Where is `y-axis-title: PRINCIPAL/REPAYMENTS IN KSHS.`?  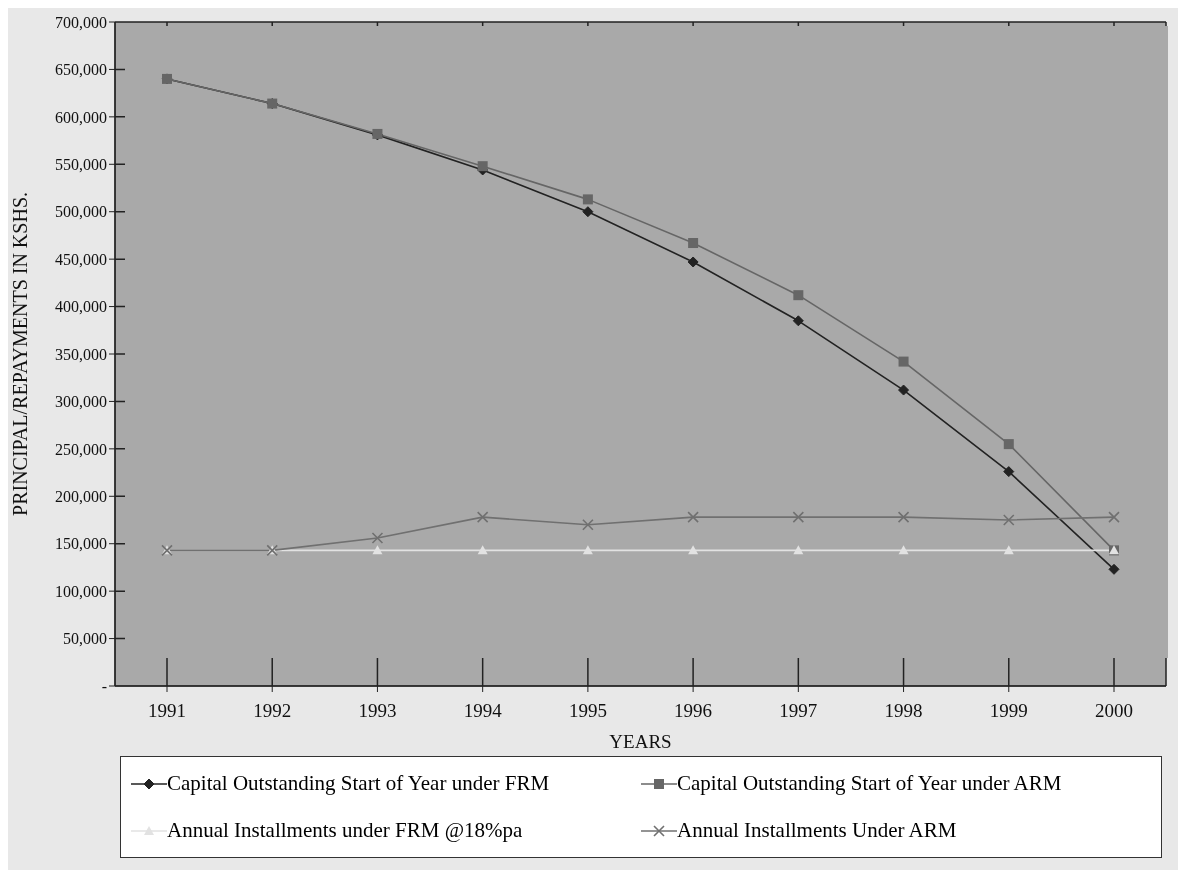 y-axis-title: PRINCIPAL/REPAYMENTS IN KSHS. is located at coordinates (20, 354).